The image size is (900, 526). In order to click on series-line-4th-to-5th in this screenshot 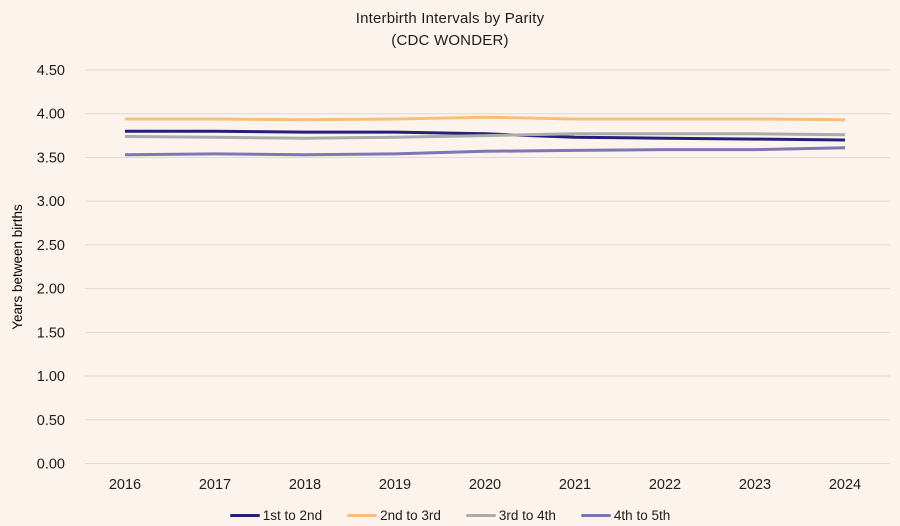, I will do `click(485, 151)`.